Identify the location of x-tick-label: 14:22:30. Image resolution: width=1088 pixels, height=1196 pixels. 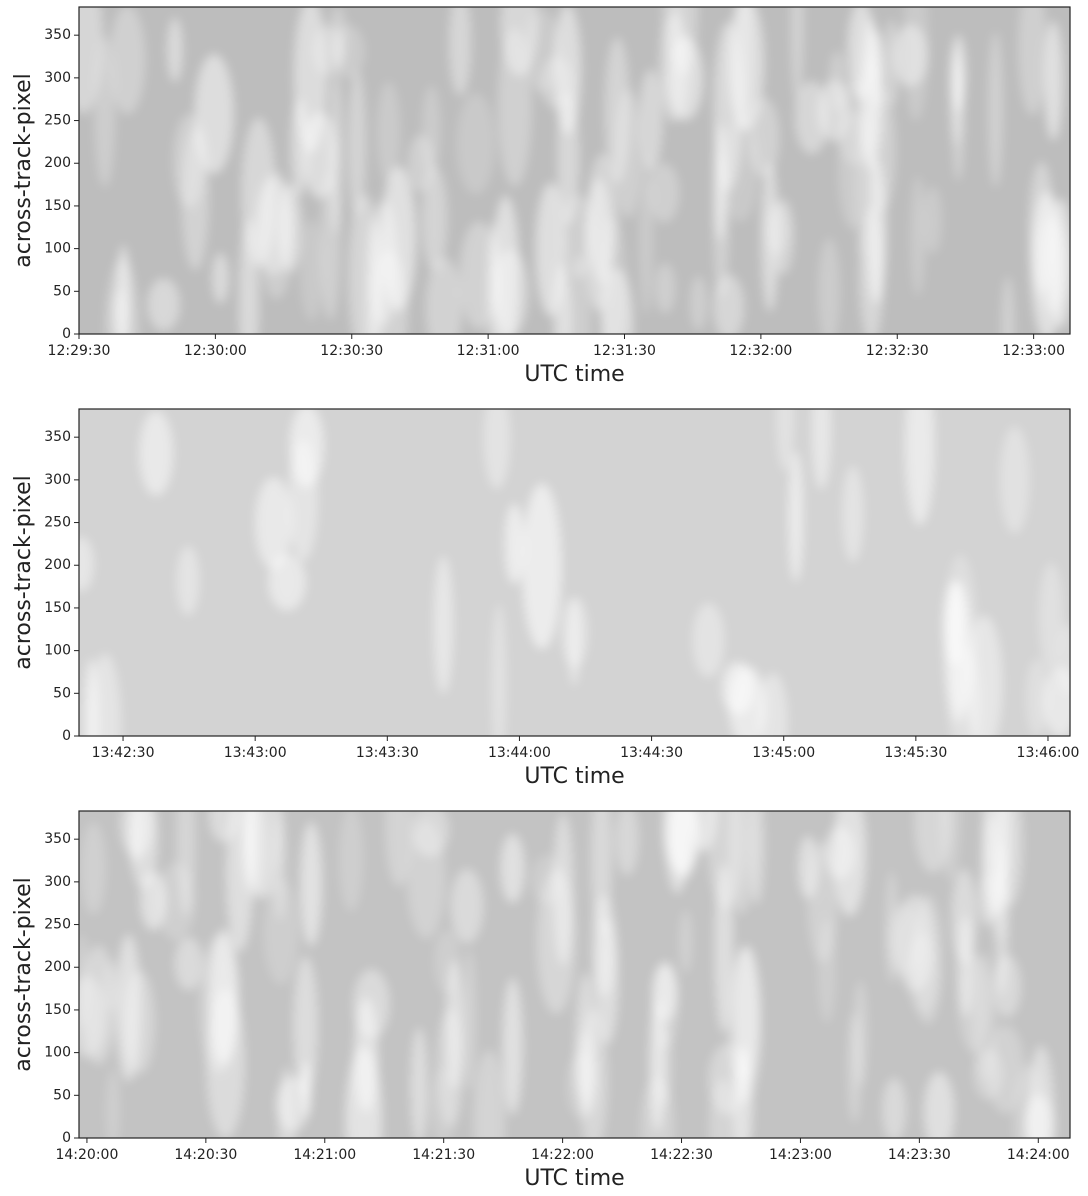
(681, 1155).